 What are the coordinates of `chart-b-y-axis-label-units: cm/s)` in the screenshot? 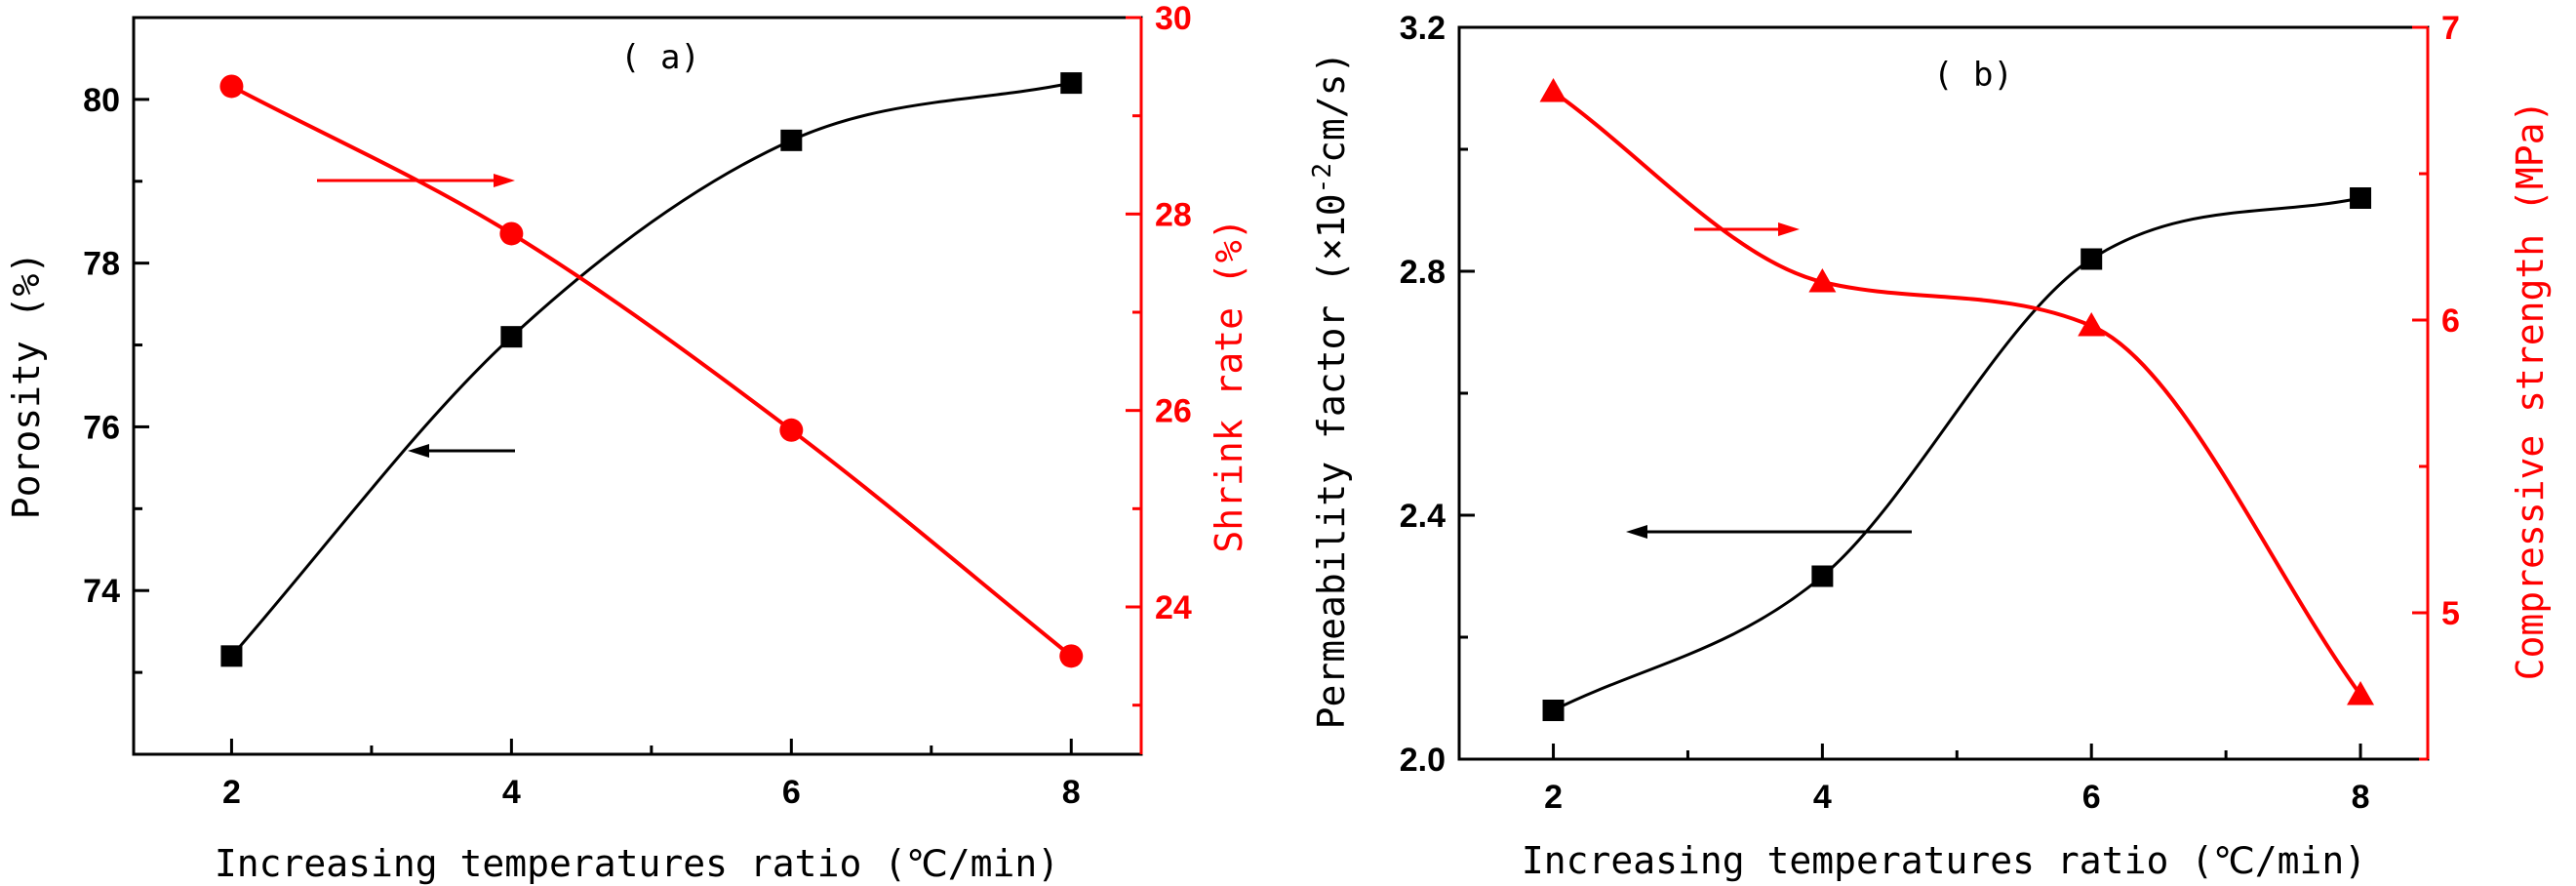 It's located at (1331, 107).